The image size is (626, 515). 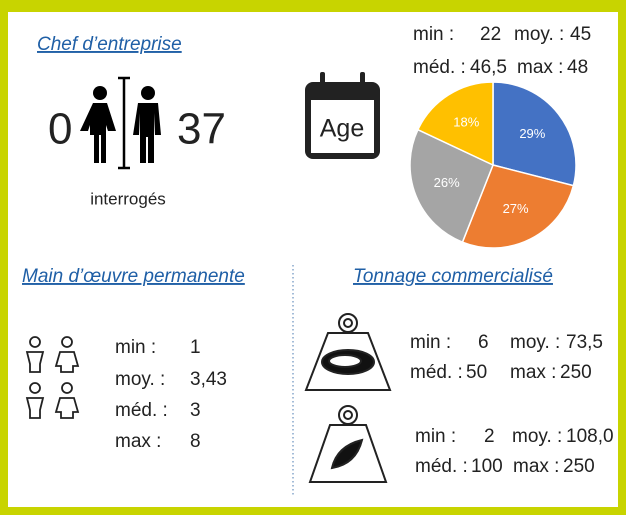 I want to click on caption: interrogés, so click(x=128, y=198).